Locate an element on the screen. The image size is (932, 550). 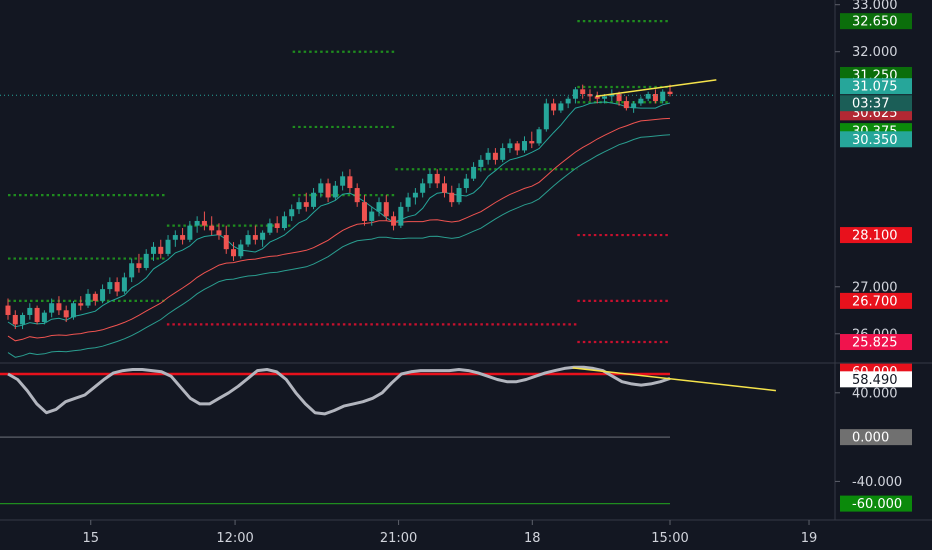
oscillator-line is located at coordinates (339, 390).